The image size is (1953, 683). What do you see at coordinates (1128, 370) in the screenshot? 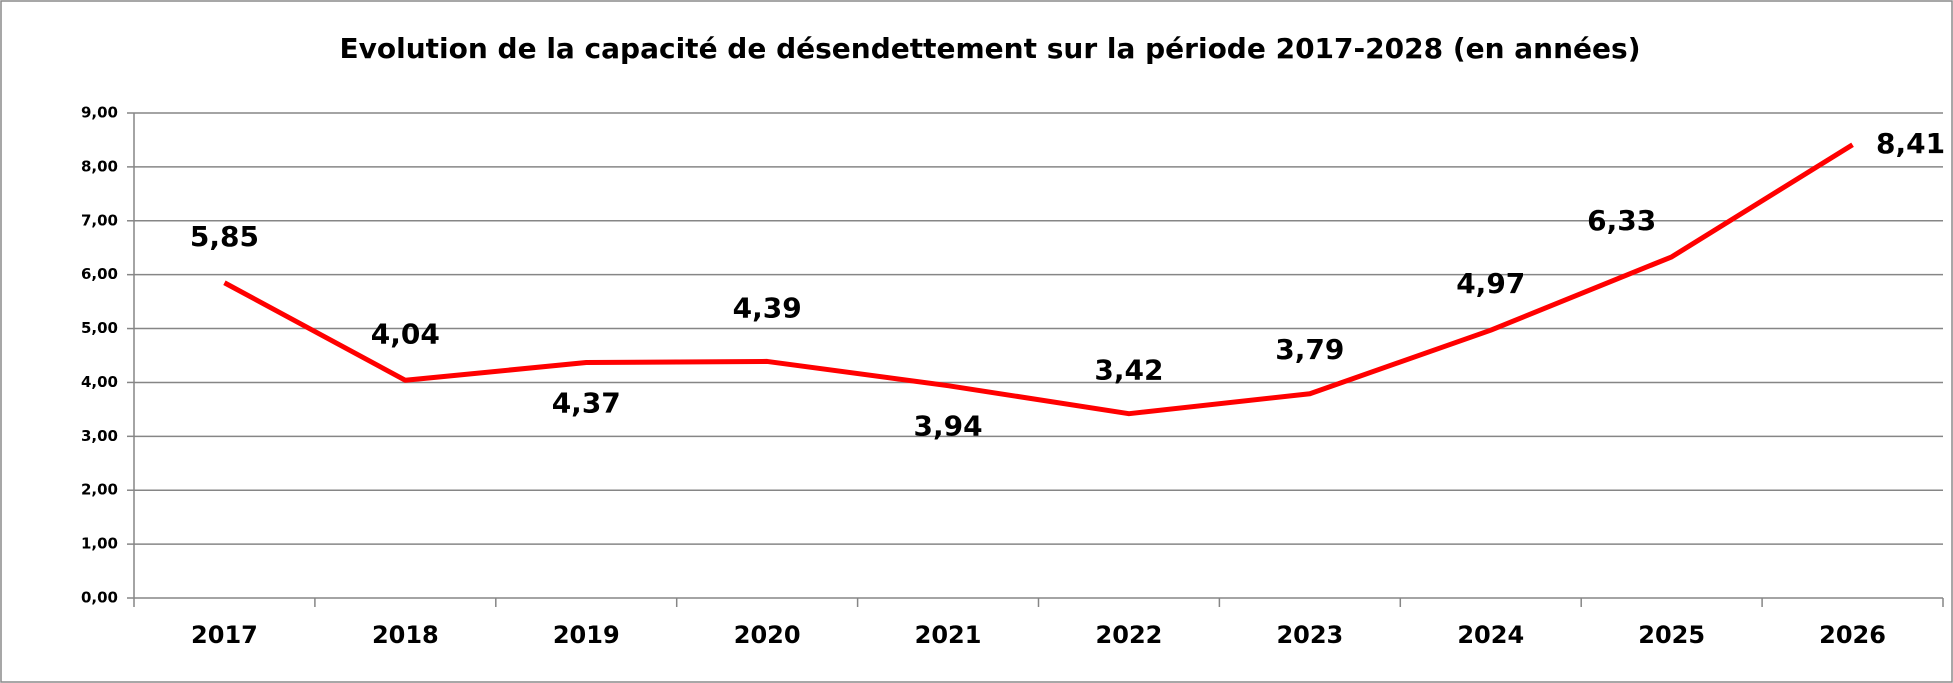
I see `data-label: 3,42` at bounding box center [1128, 370].